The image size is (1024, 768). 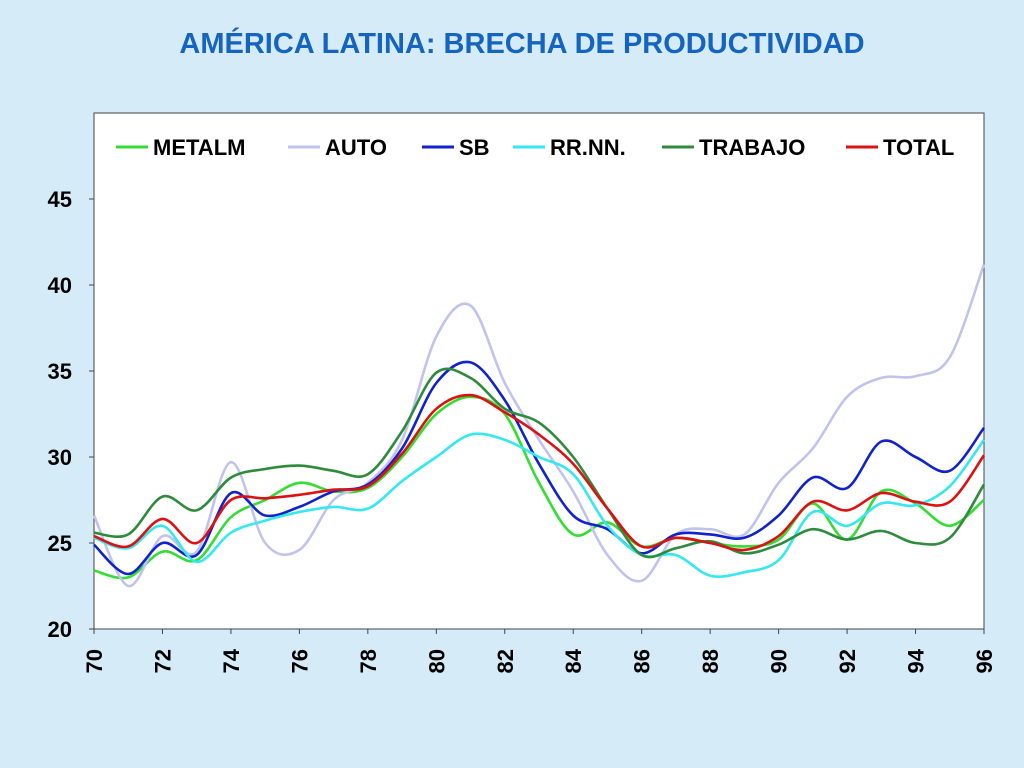 I want to click on legend-label: SB, so click(x=474, y=147).